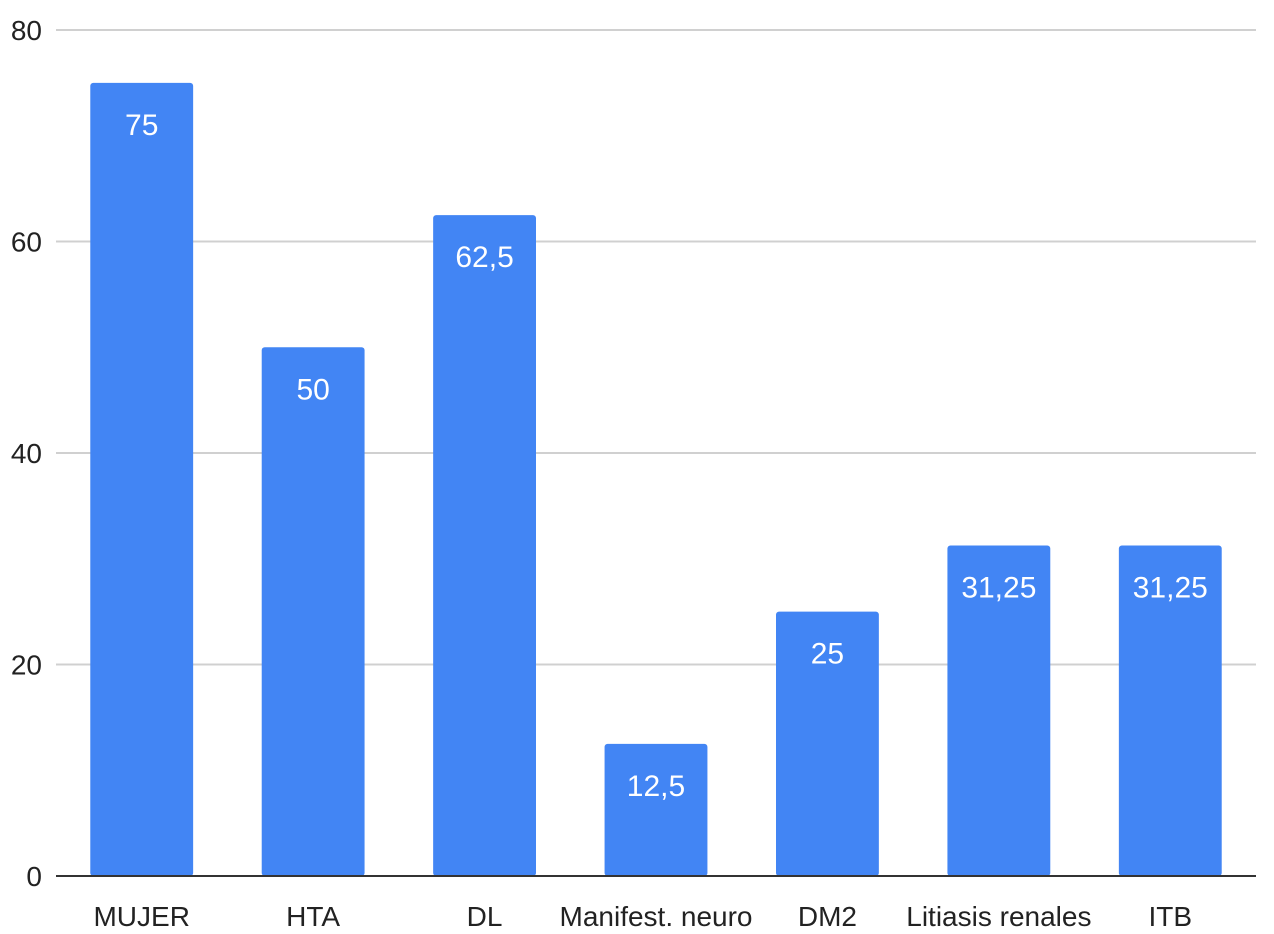 This screenshot has width=1274, height=934. Describe the element at coordinates (827, 916) in the screenshot. I see `x-category-label: DM2` at that location.